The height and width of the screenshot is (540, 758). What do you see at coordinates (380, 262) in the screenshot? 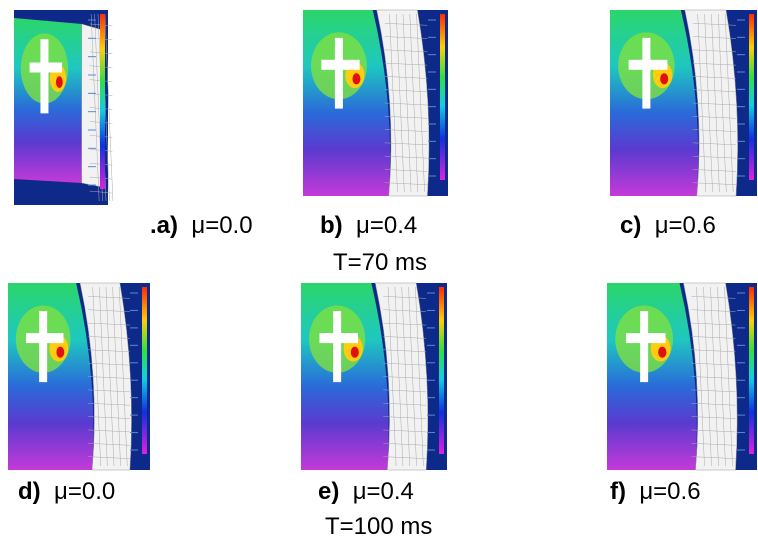
I see `group-label: T=70 ms` at bounding box center [380, 262].